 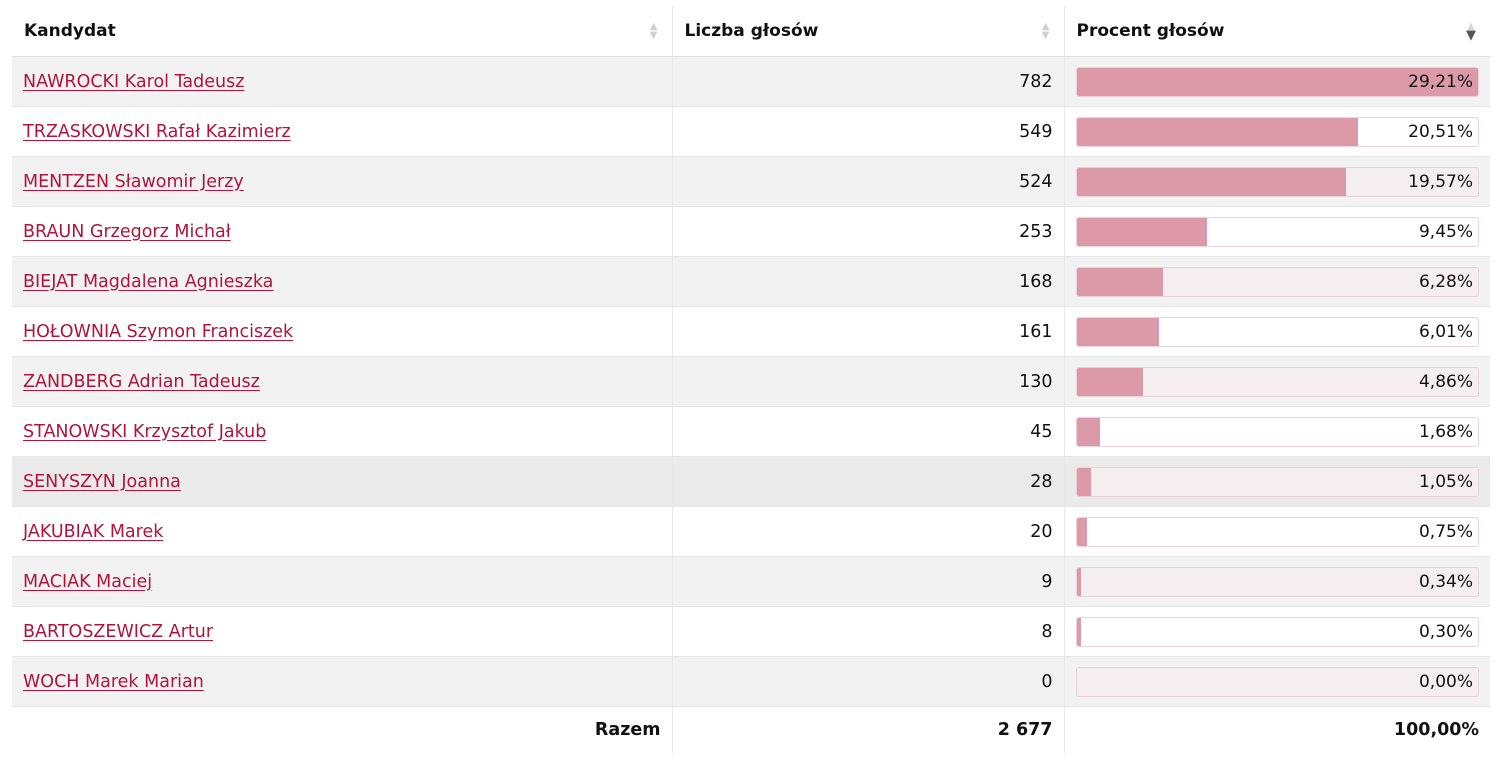 I want to click on table-row: ZANDBERG Adrian Tadeusz 130 4,86%, so click(x=751, y=381).